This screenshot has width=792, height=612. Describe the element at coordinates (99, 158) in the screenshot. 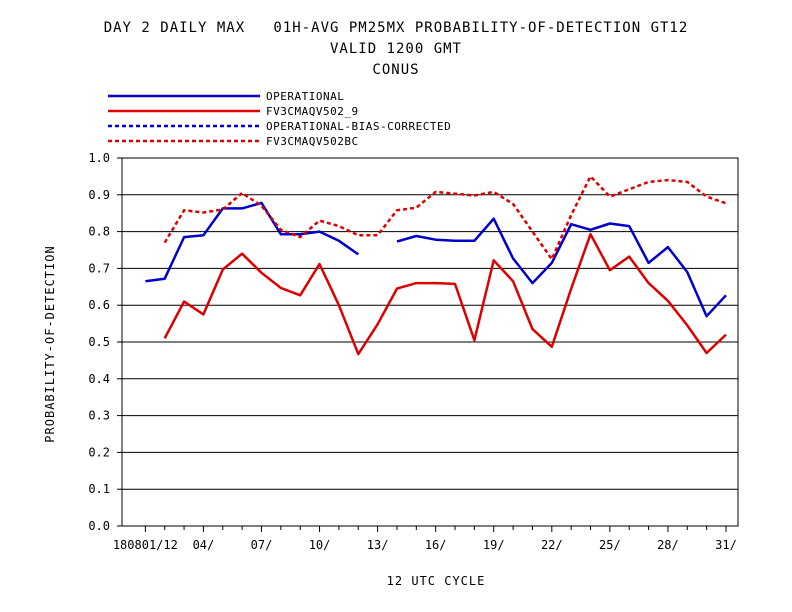

I see `y-tick-label: 1.0` at that location.